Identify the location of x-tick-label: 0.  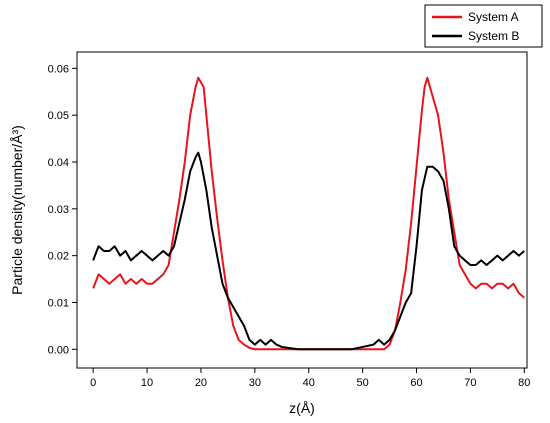
(93, 383).